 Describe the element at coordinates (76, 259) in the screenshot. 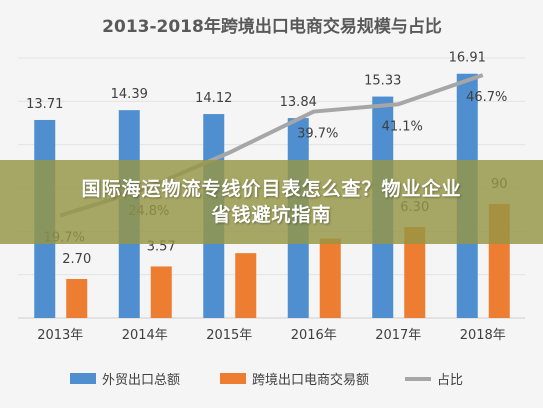

I see `label-ecommerce: 2.70` at that location.